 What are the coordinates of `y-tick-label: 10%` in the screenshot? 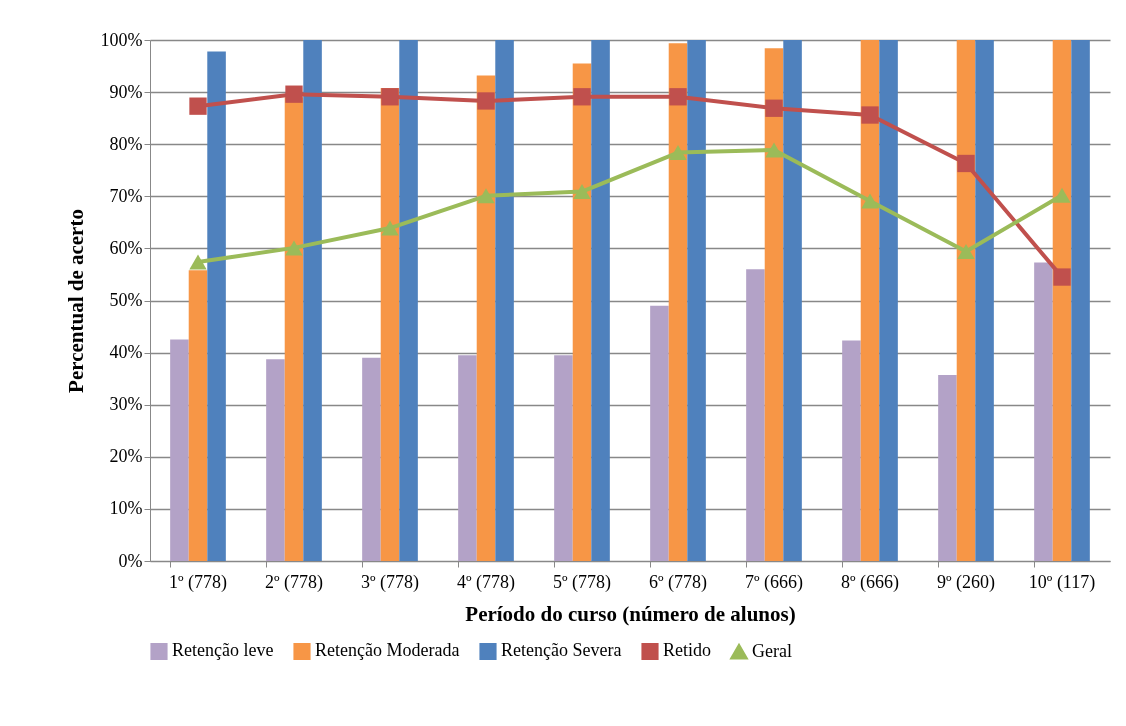 It's located at (126, 508).